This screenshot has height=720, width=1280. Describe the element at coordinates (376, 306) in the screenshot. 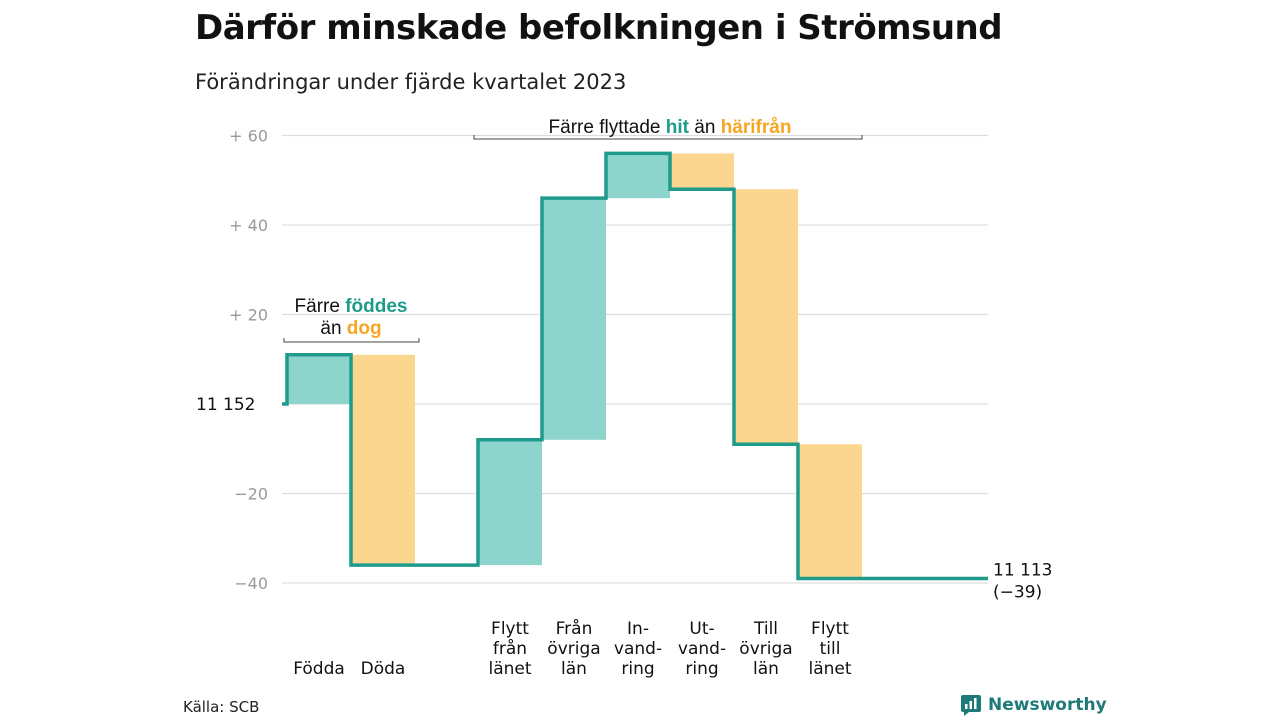

I see `annotation-span: föddes` at that location.